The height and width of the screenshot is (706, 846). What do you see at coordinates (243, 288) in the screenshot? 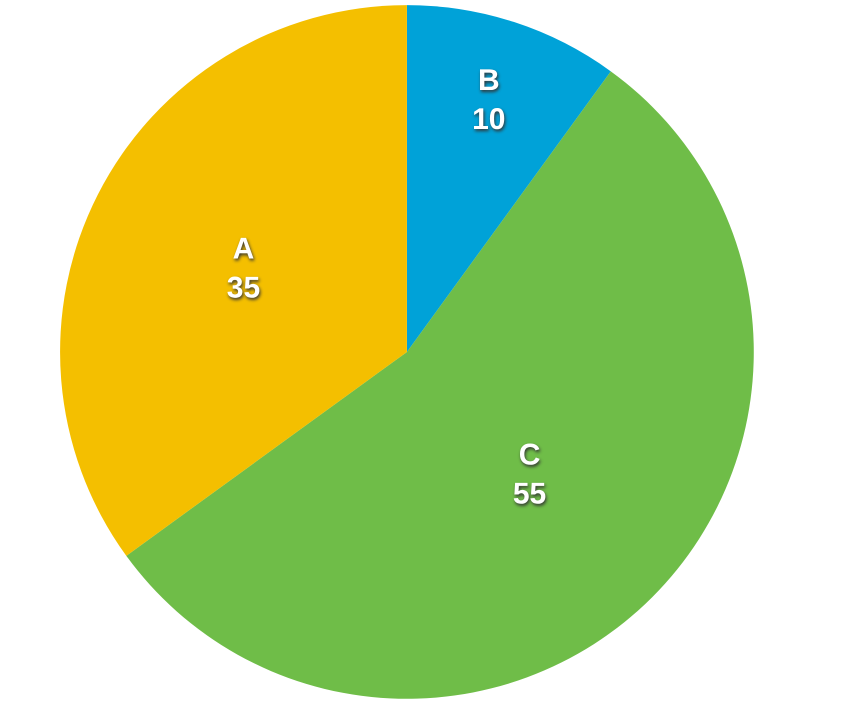
I see `data-label: 35` at bounding box center [243, 288].